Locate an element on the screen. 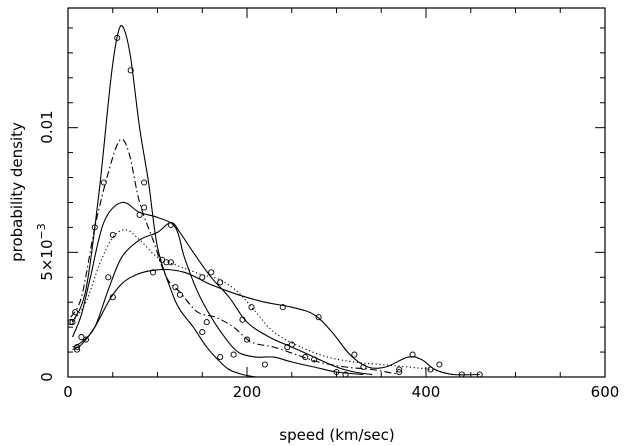 The image size is (627, 446). x-tick-label-200: 200 is located at coordinates (247, 392).